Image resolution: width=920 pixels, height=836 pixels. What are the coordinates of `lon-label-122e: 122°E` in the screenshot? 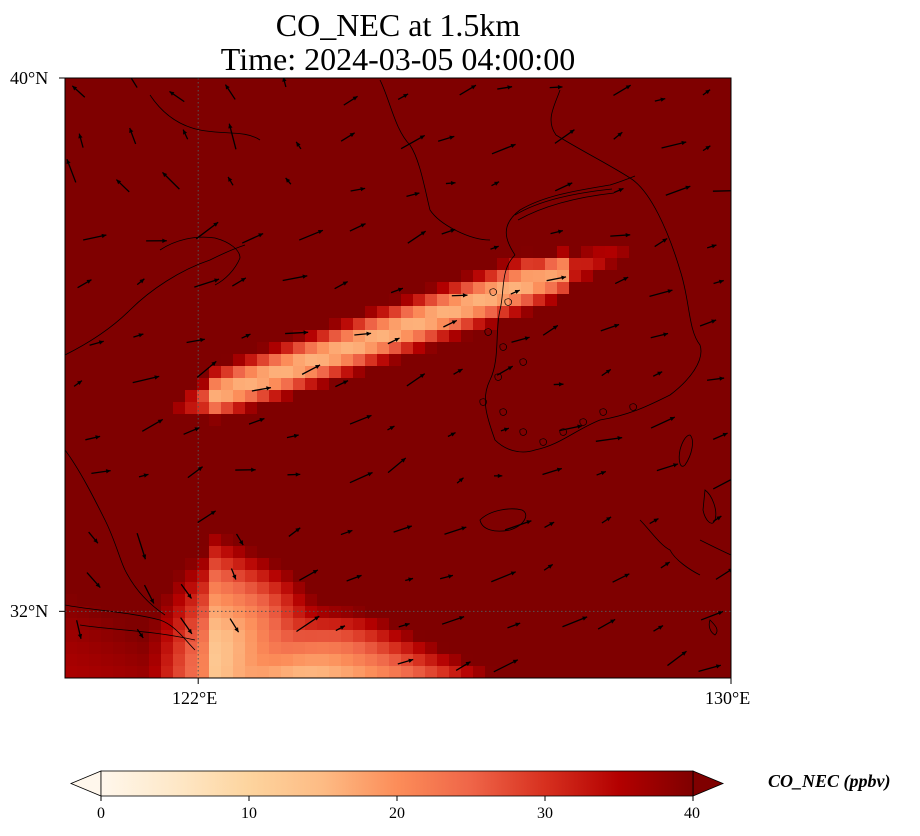 It's located at (195, 698).